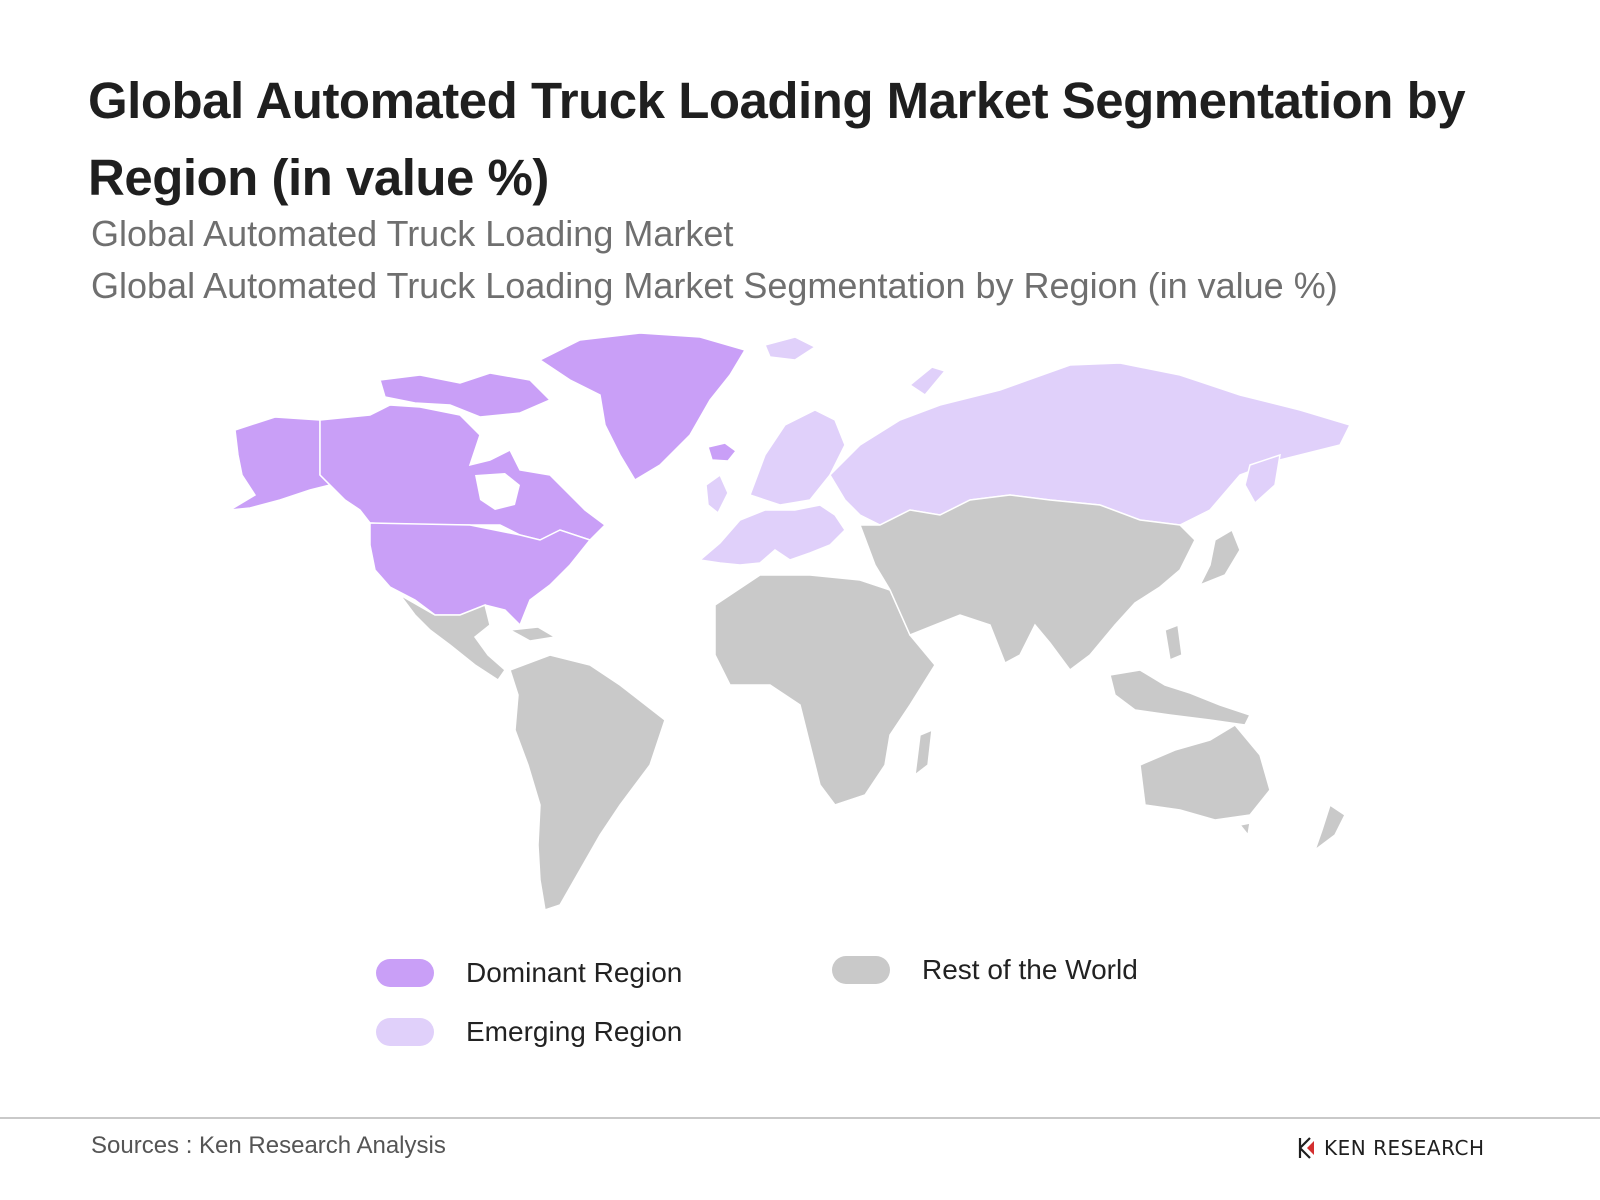 The image size is (1600, 1200). What do you see at coordinates (574, 1031) in the screenshot?
I see `legend-label-emerging: Emerging Region` at bounding box center [574, 1031].